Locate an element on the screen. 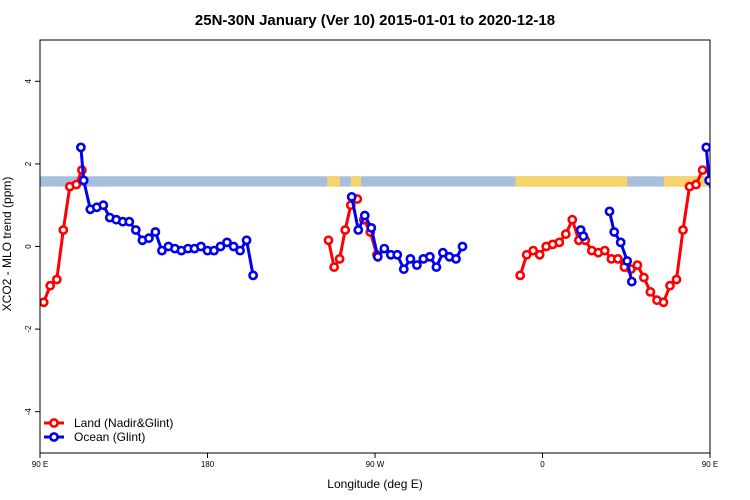  y-tick-label-1: -2 is located at coordinates (28, 329).